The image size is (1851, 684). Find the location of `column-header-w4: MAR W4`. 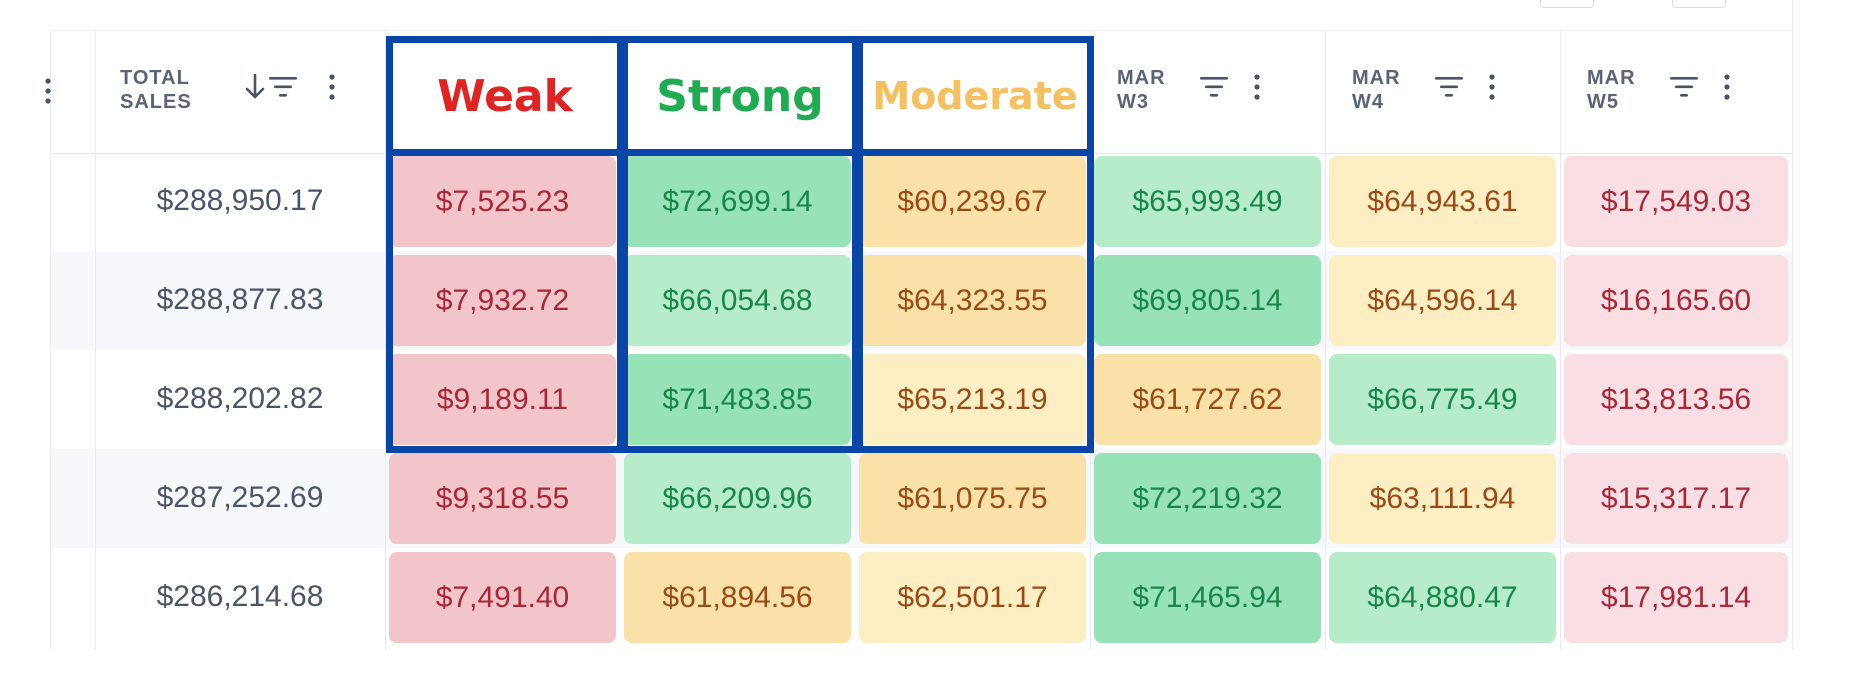

column-header-w4: MAR W4 is located at coordinates (1442, 91).